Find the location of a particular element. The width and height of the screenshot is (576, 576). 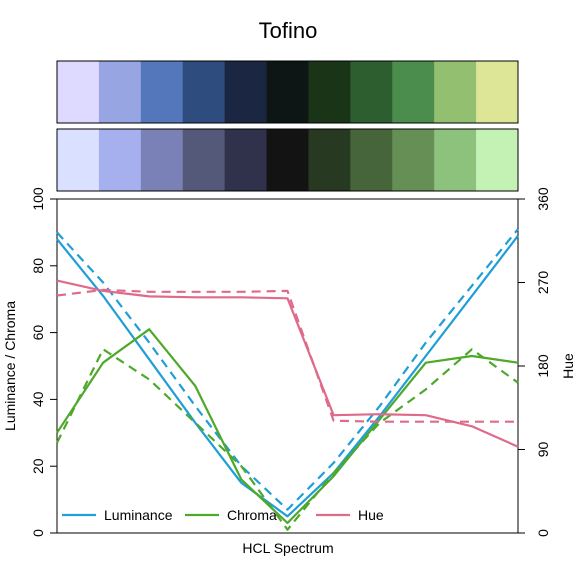

y-left-tick-label: 80 is located at coordinates (38, 266).